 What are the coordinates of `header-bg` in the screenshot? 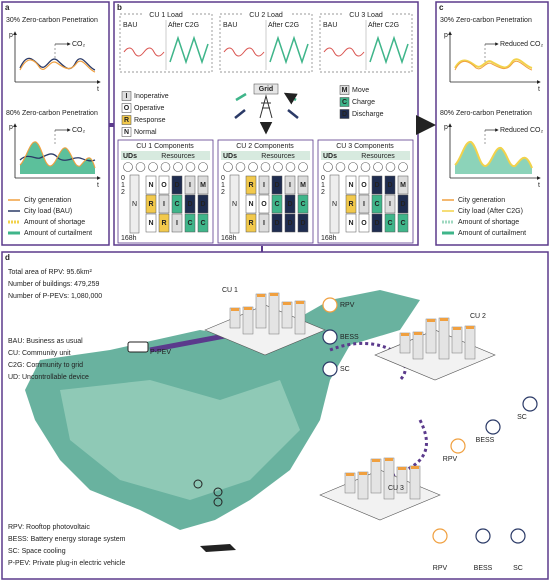 It's located at (265, 155).